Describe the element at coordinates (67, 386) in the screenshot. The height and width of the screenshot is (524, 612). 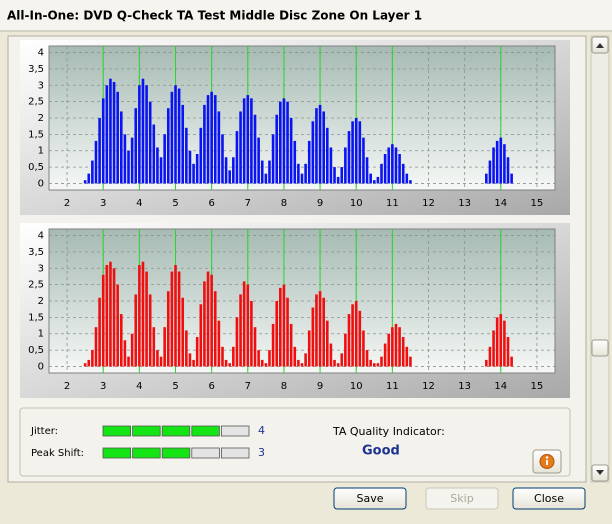
I see `x-tick-label: 2` at that location.